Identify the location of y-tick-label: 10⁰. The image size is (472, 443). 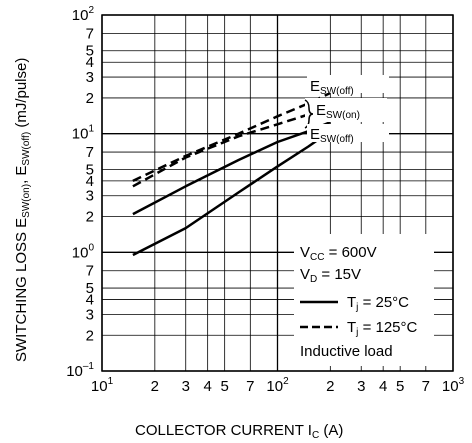
(83, 251).